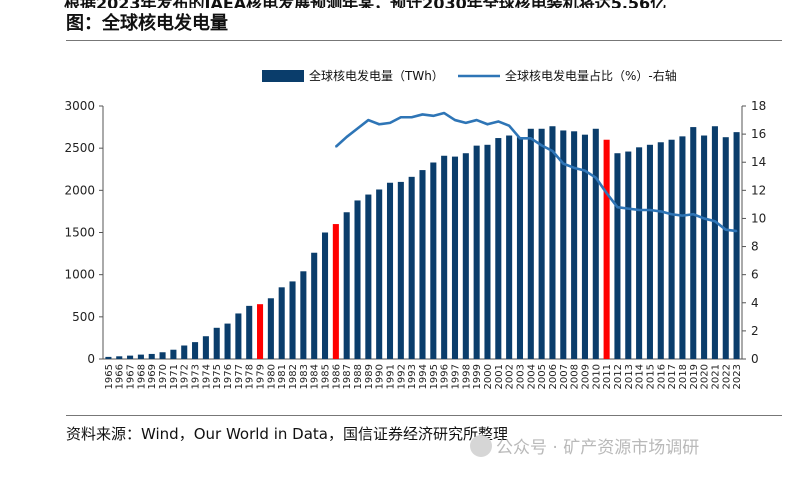 This screenshot has width=792, height=478. What do you see at coordinates (758, 162) in the screenshot?
I see `y-right-tick-label: 14` at bounding box center [758, 162].